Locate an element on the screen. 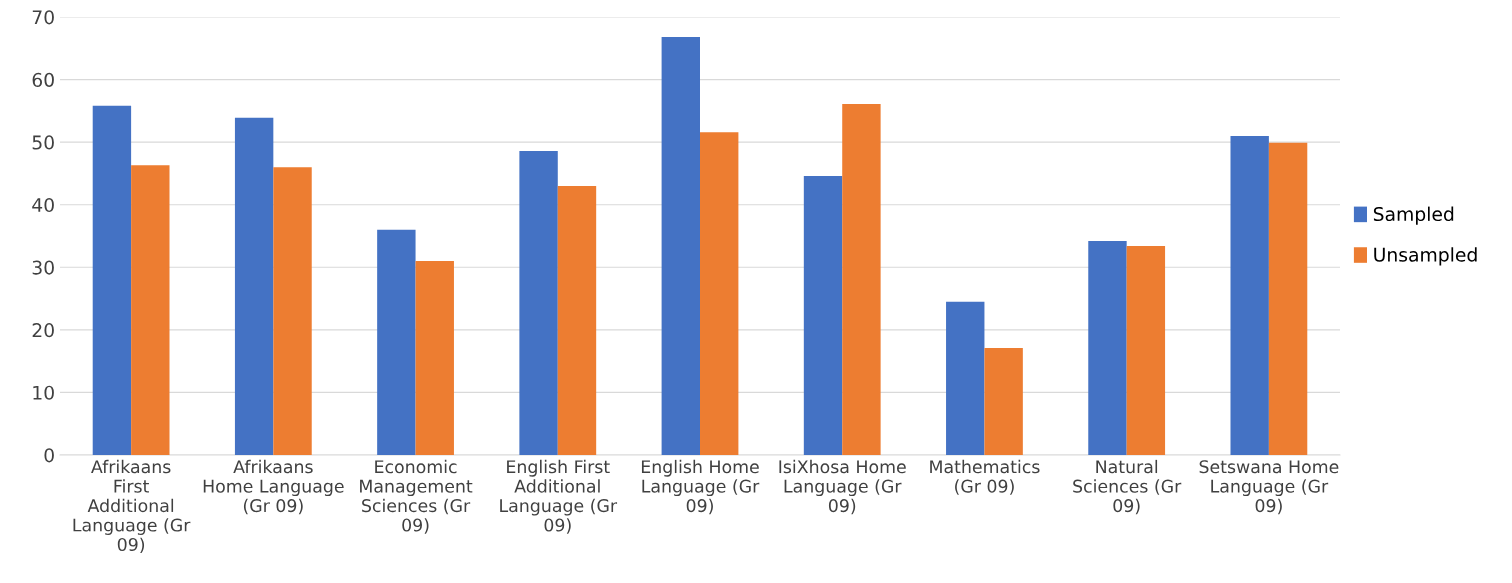 The image size is (1512, 583). y-tick-label: 10 is located at coordinates (43, 392).